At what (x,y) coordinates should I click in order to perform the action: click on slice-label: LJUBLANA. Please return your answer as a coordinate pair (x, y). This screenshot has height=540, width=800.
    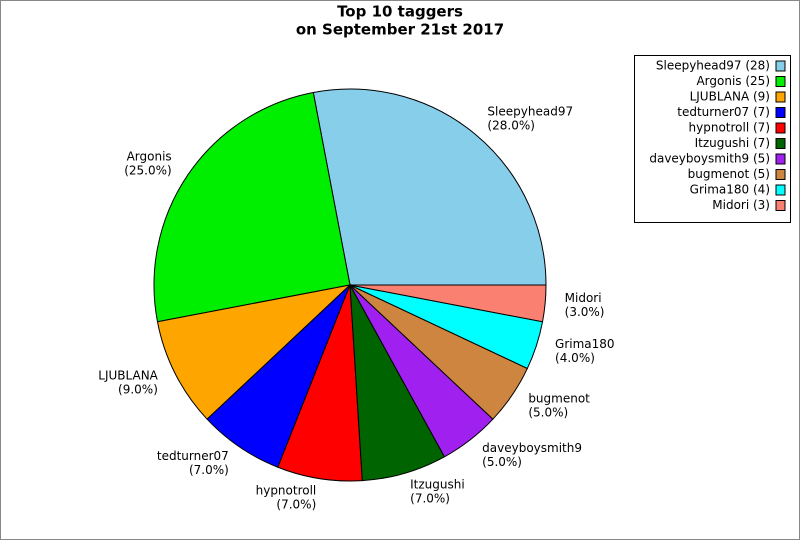
    Looking at the image, I should click on (128, 375).